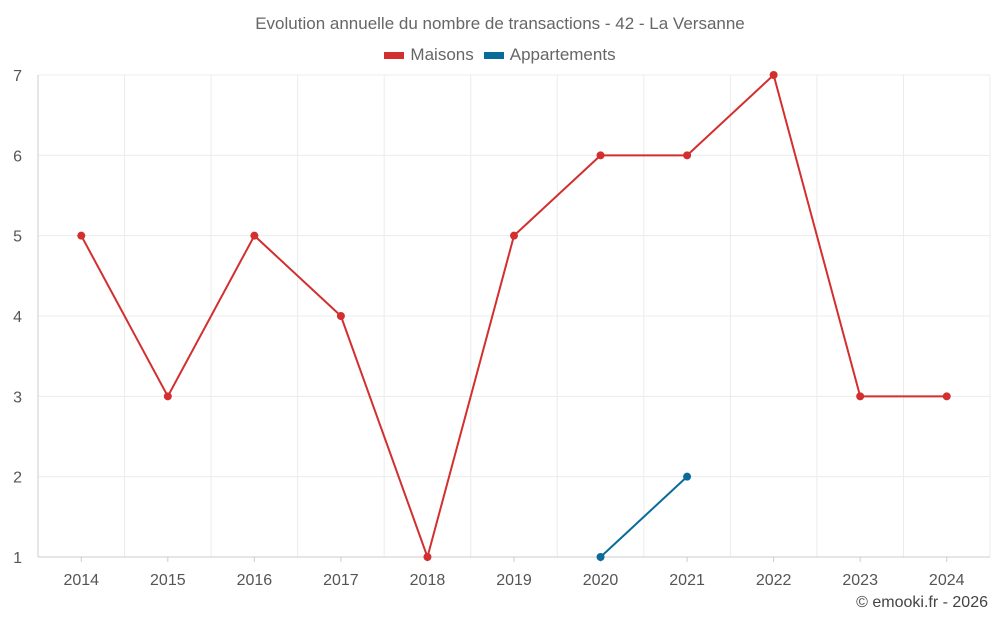 Image resolution: width=1000 pixels, height=625 pixels. I want to click on x-tick-label: 2020, so click(601, 580).